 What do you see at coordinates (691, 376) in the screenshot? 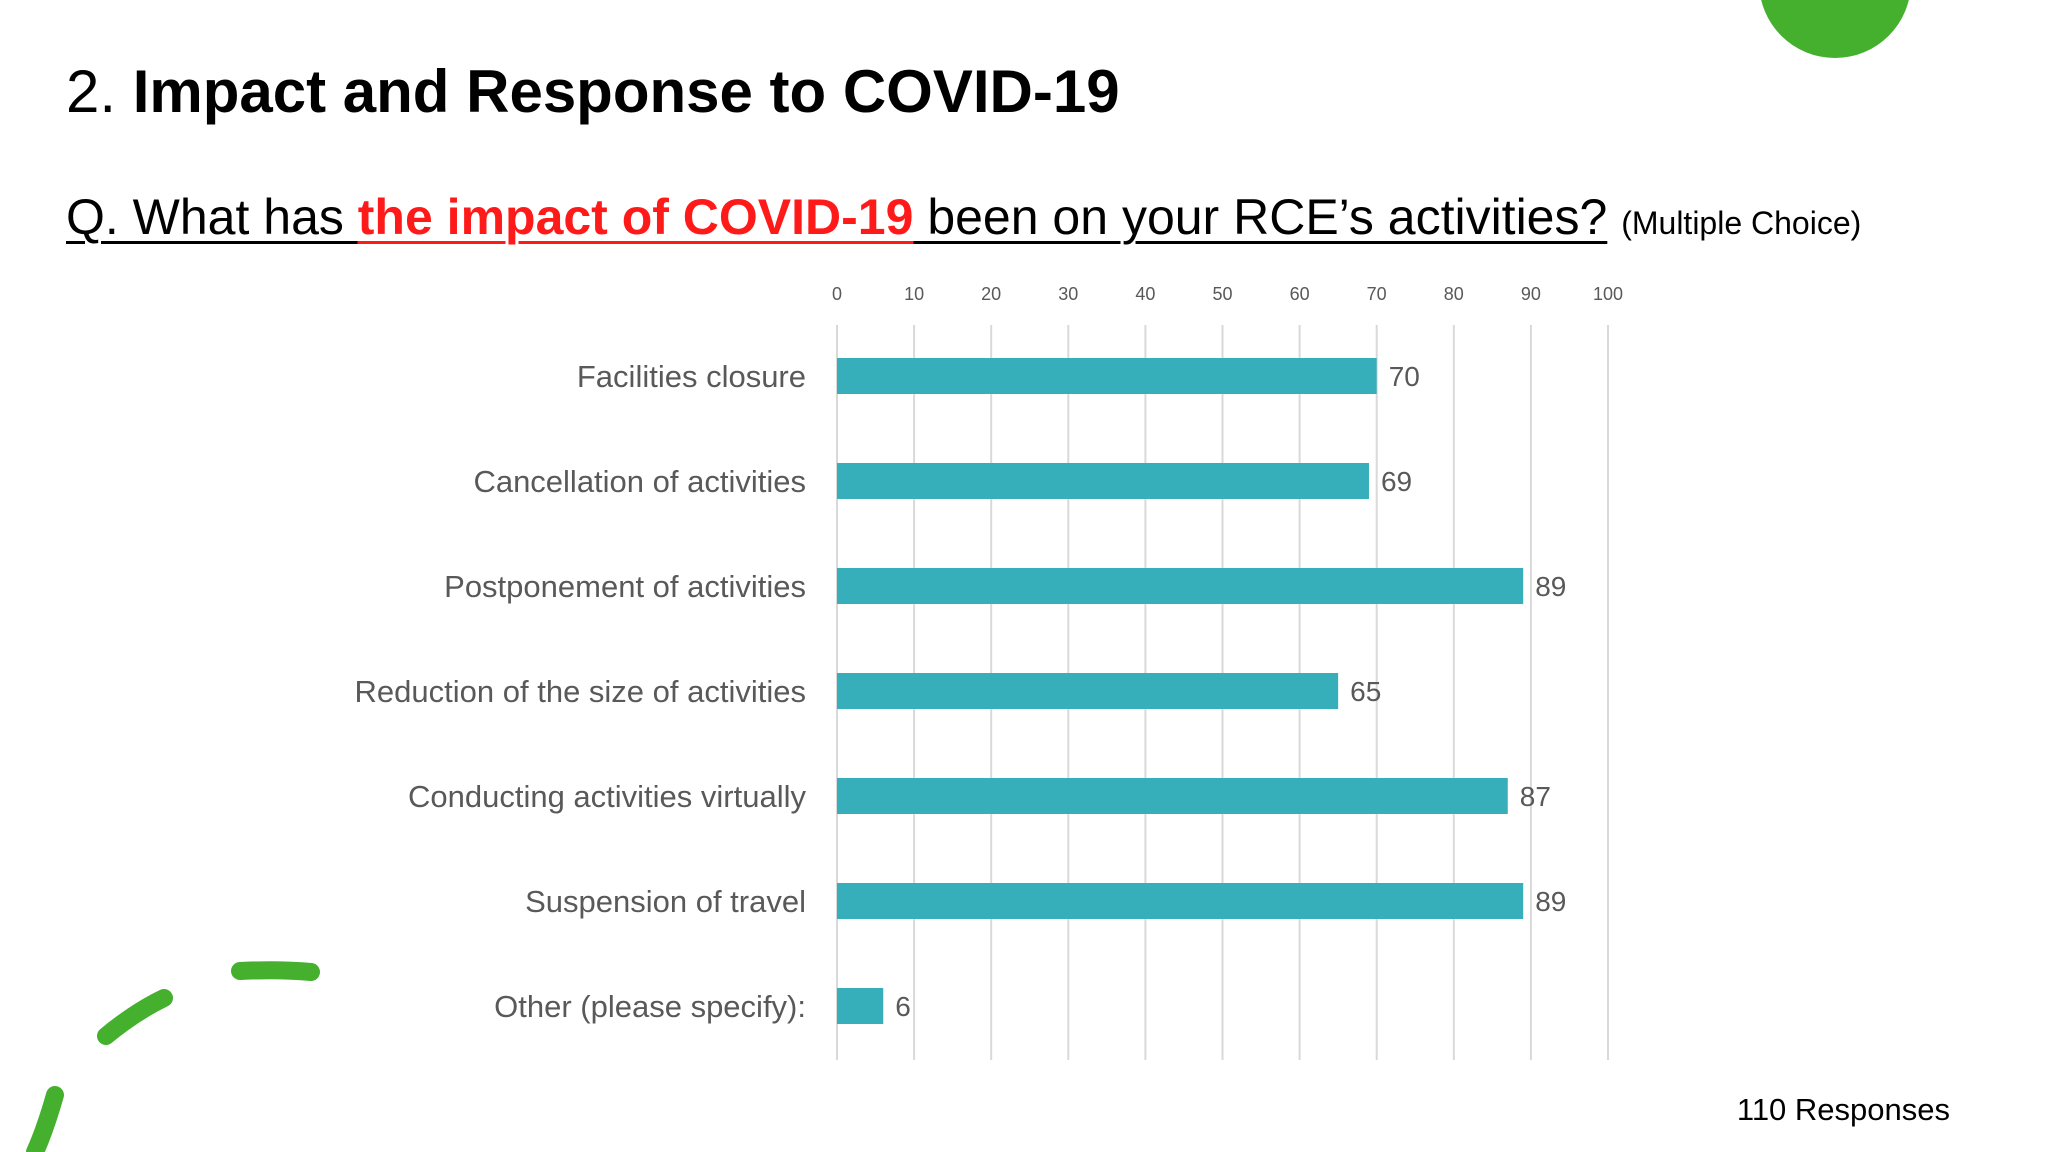
I see `category-label: Facilities closure` at bounding box center [691, 376].